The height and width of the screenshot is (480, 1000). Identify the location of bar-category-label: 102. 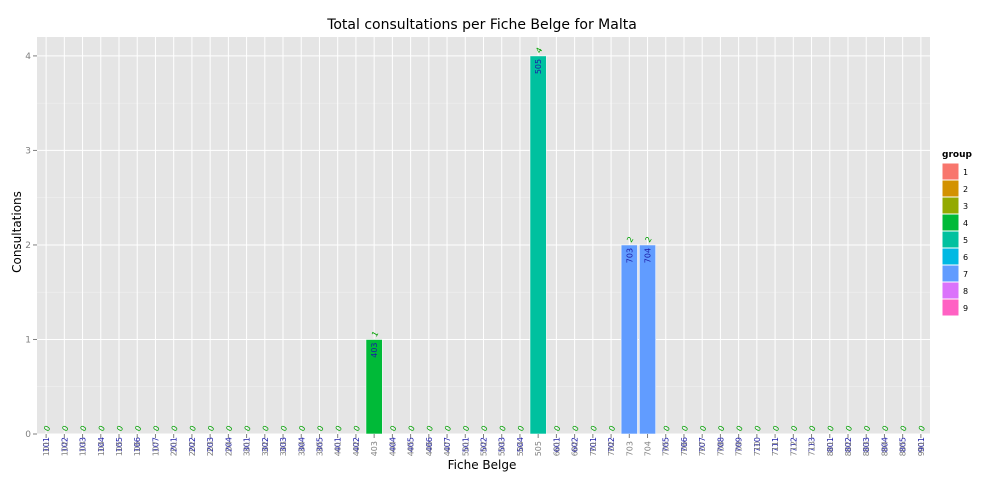
(64, 444).